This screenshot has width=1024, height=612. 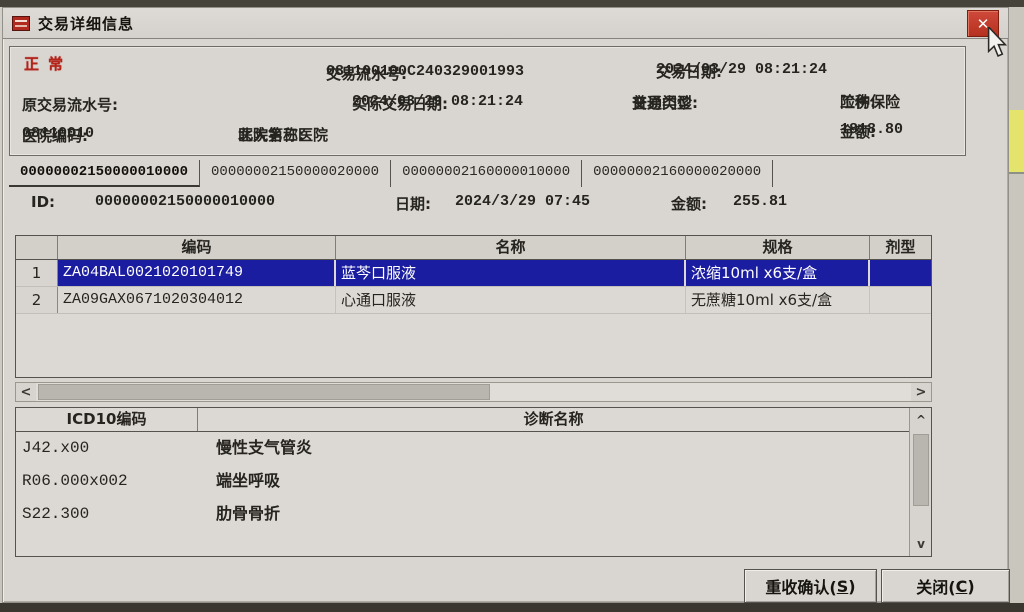 I want to click on scroll-left-icon: <, so click(x=26, y=392).